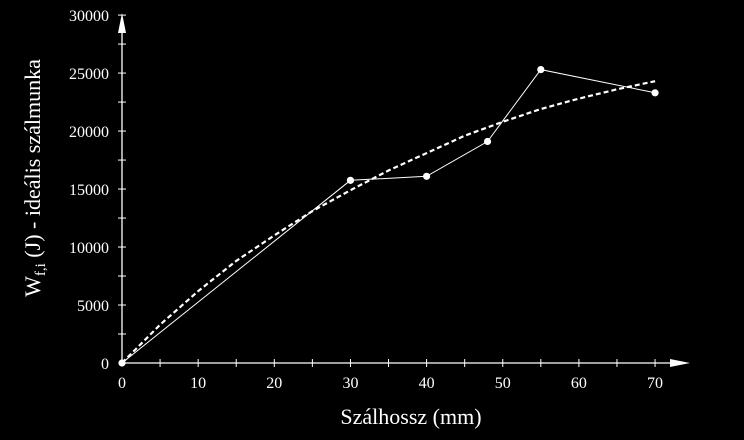 This screenshot has height=440, width=744. I want to click on y-tick-label: 10000, so click(89, 248).